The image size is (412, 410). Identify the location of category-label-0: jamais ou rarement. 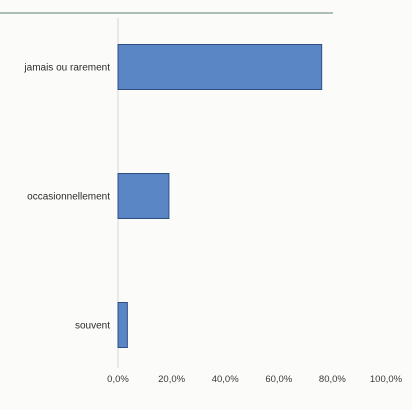
(66, 68).